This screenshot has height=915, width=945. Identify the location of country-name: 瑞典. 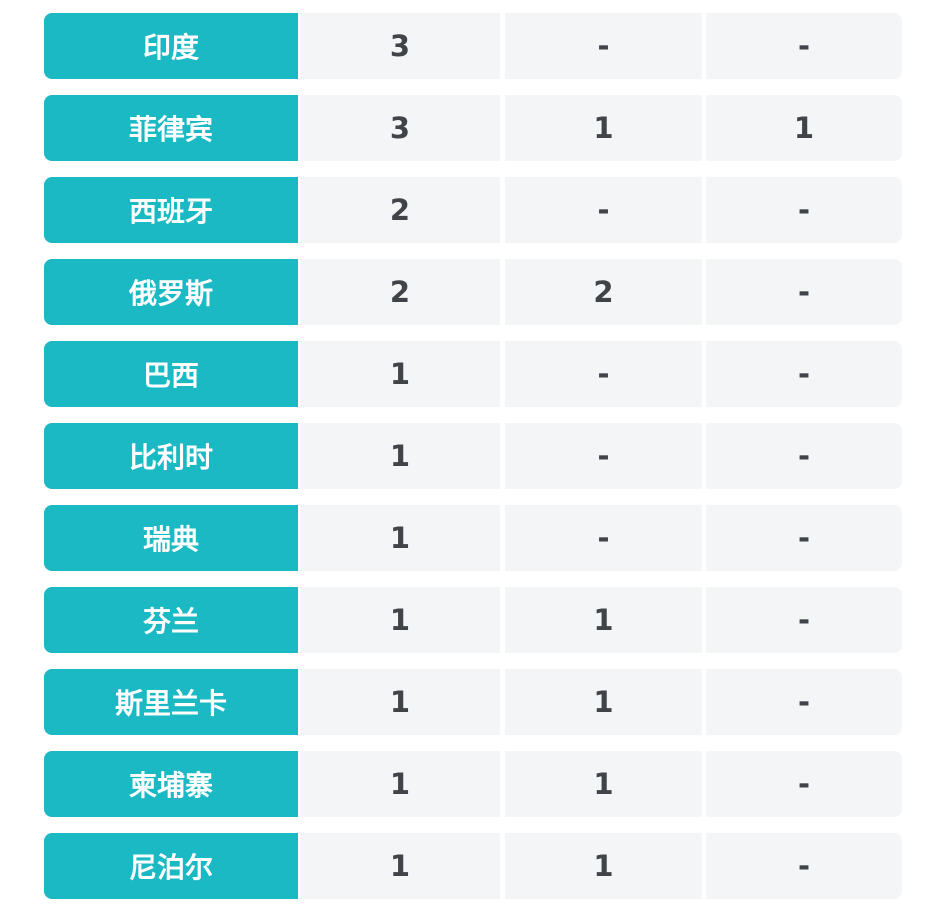
(171, 538).